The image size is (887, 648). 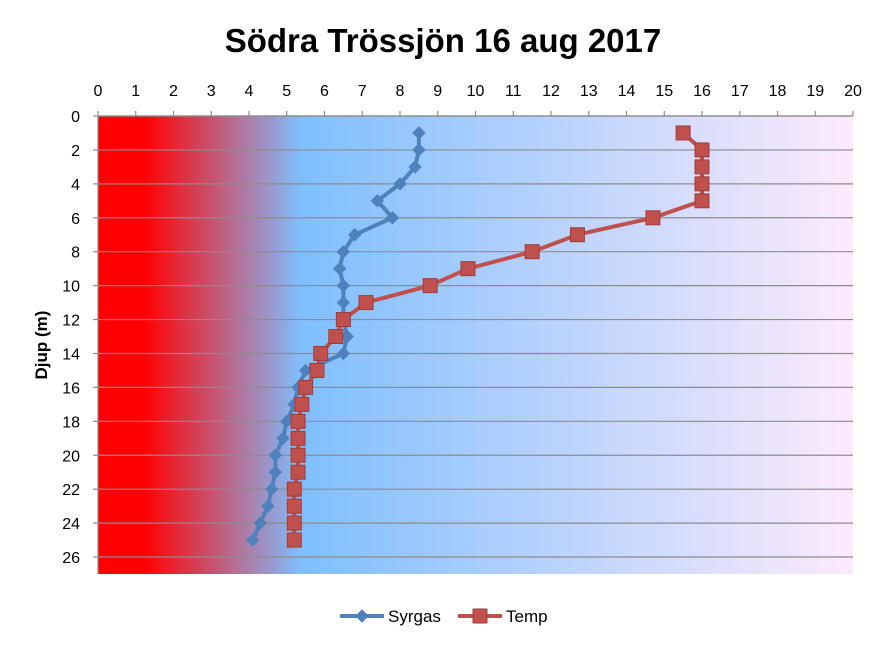 What do you see at coordinates (589, 91) in the screenshot?
I see `x-tick-label: 13` at bounding box center [589, 91].